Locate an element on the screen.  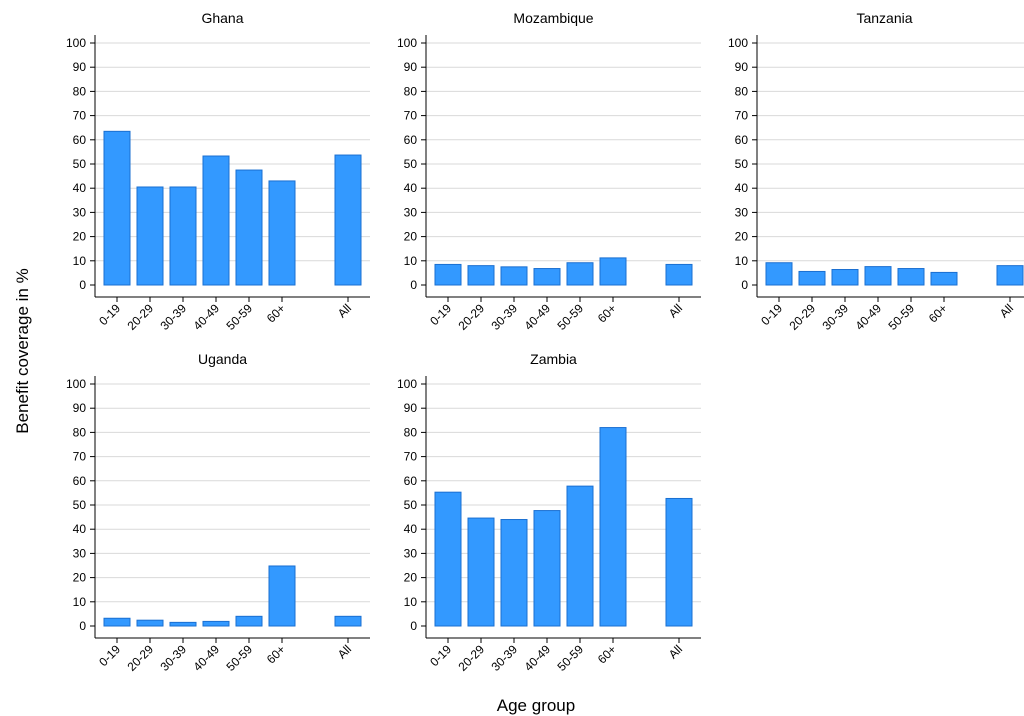
panel-title: Ghana is located at coordinates (222, 18).